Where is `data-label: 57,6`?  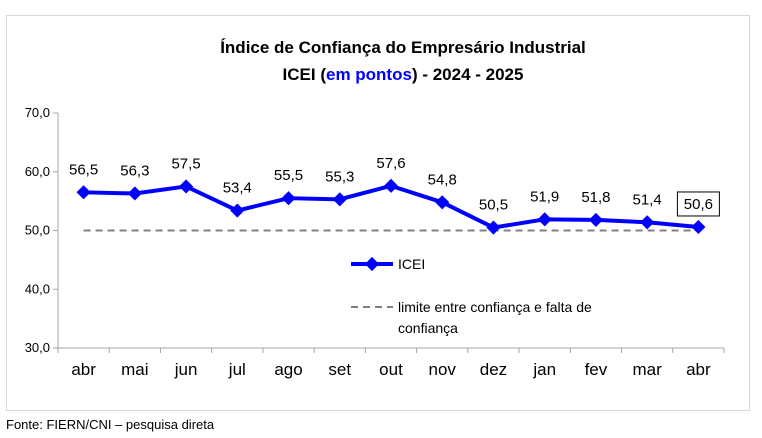
data-label: 57,6 is located at coordinates (390, 163).